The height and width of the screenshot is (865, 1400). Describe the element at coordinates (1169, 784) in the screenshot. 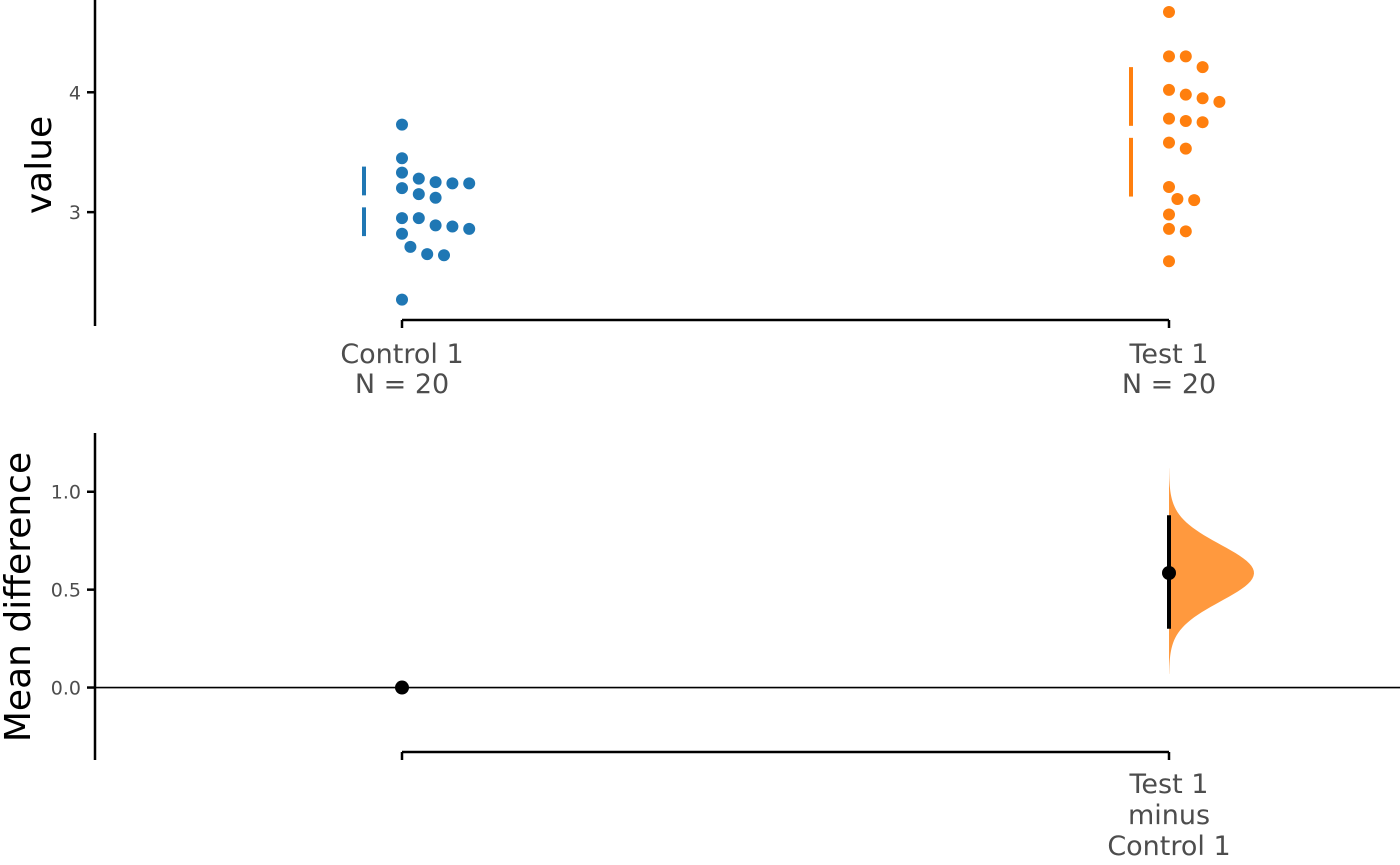

I see `comparison-label-line: Test 1` at that location.